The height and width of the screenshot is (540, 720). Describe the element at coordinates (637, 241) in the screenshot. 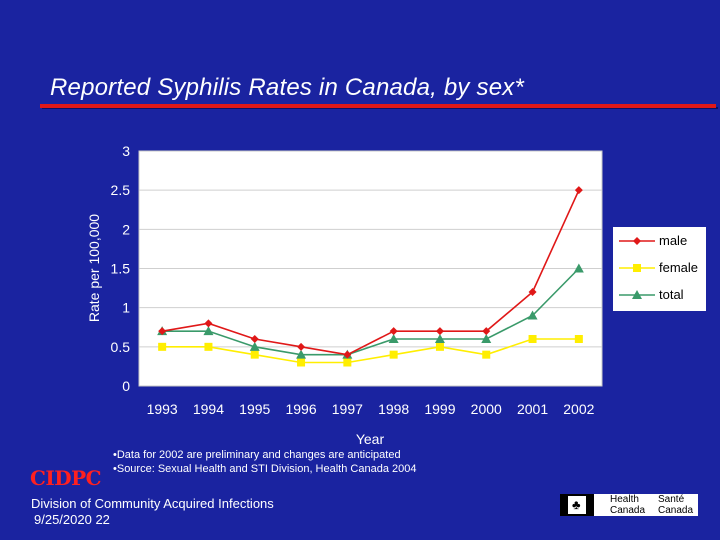

I see `legend-marker-male` at that location.